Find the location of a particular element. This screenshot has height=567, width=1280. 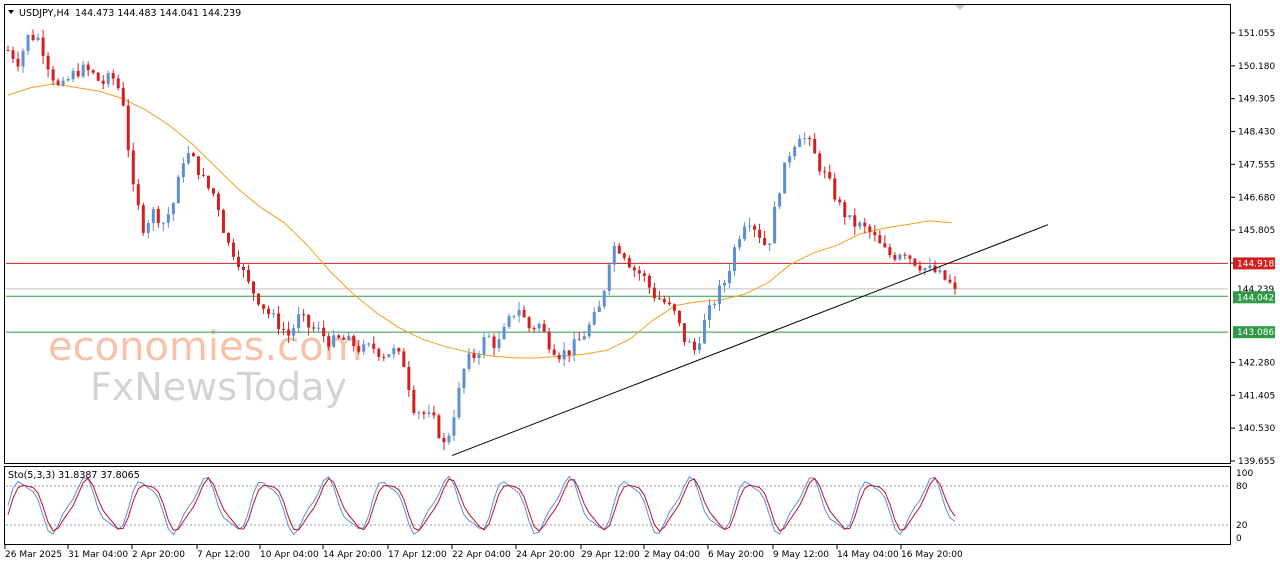

ohlc-values: 144.473 144.483 144.041 144.239 is located at coordinates (158, 13).